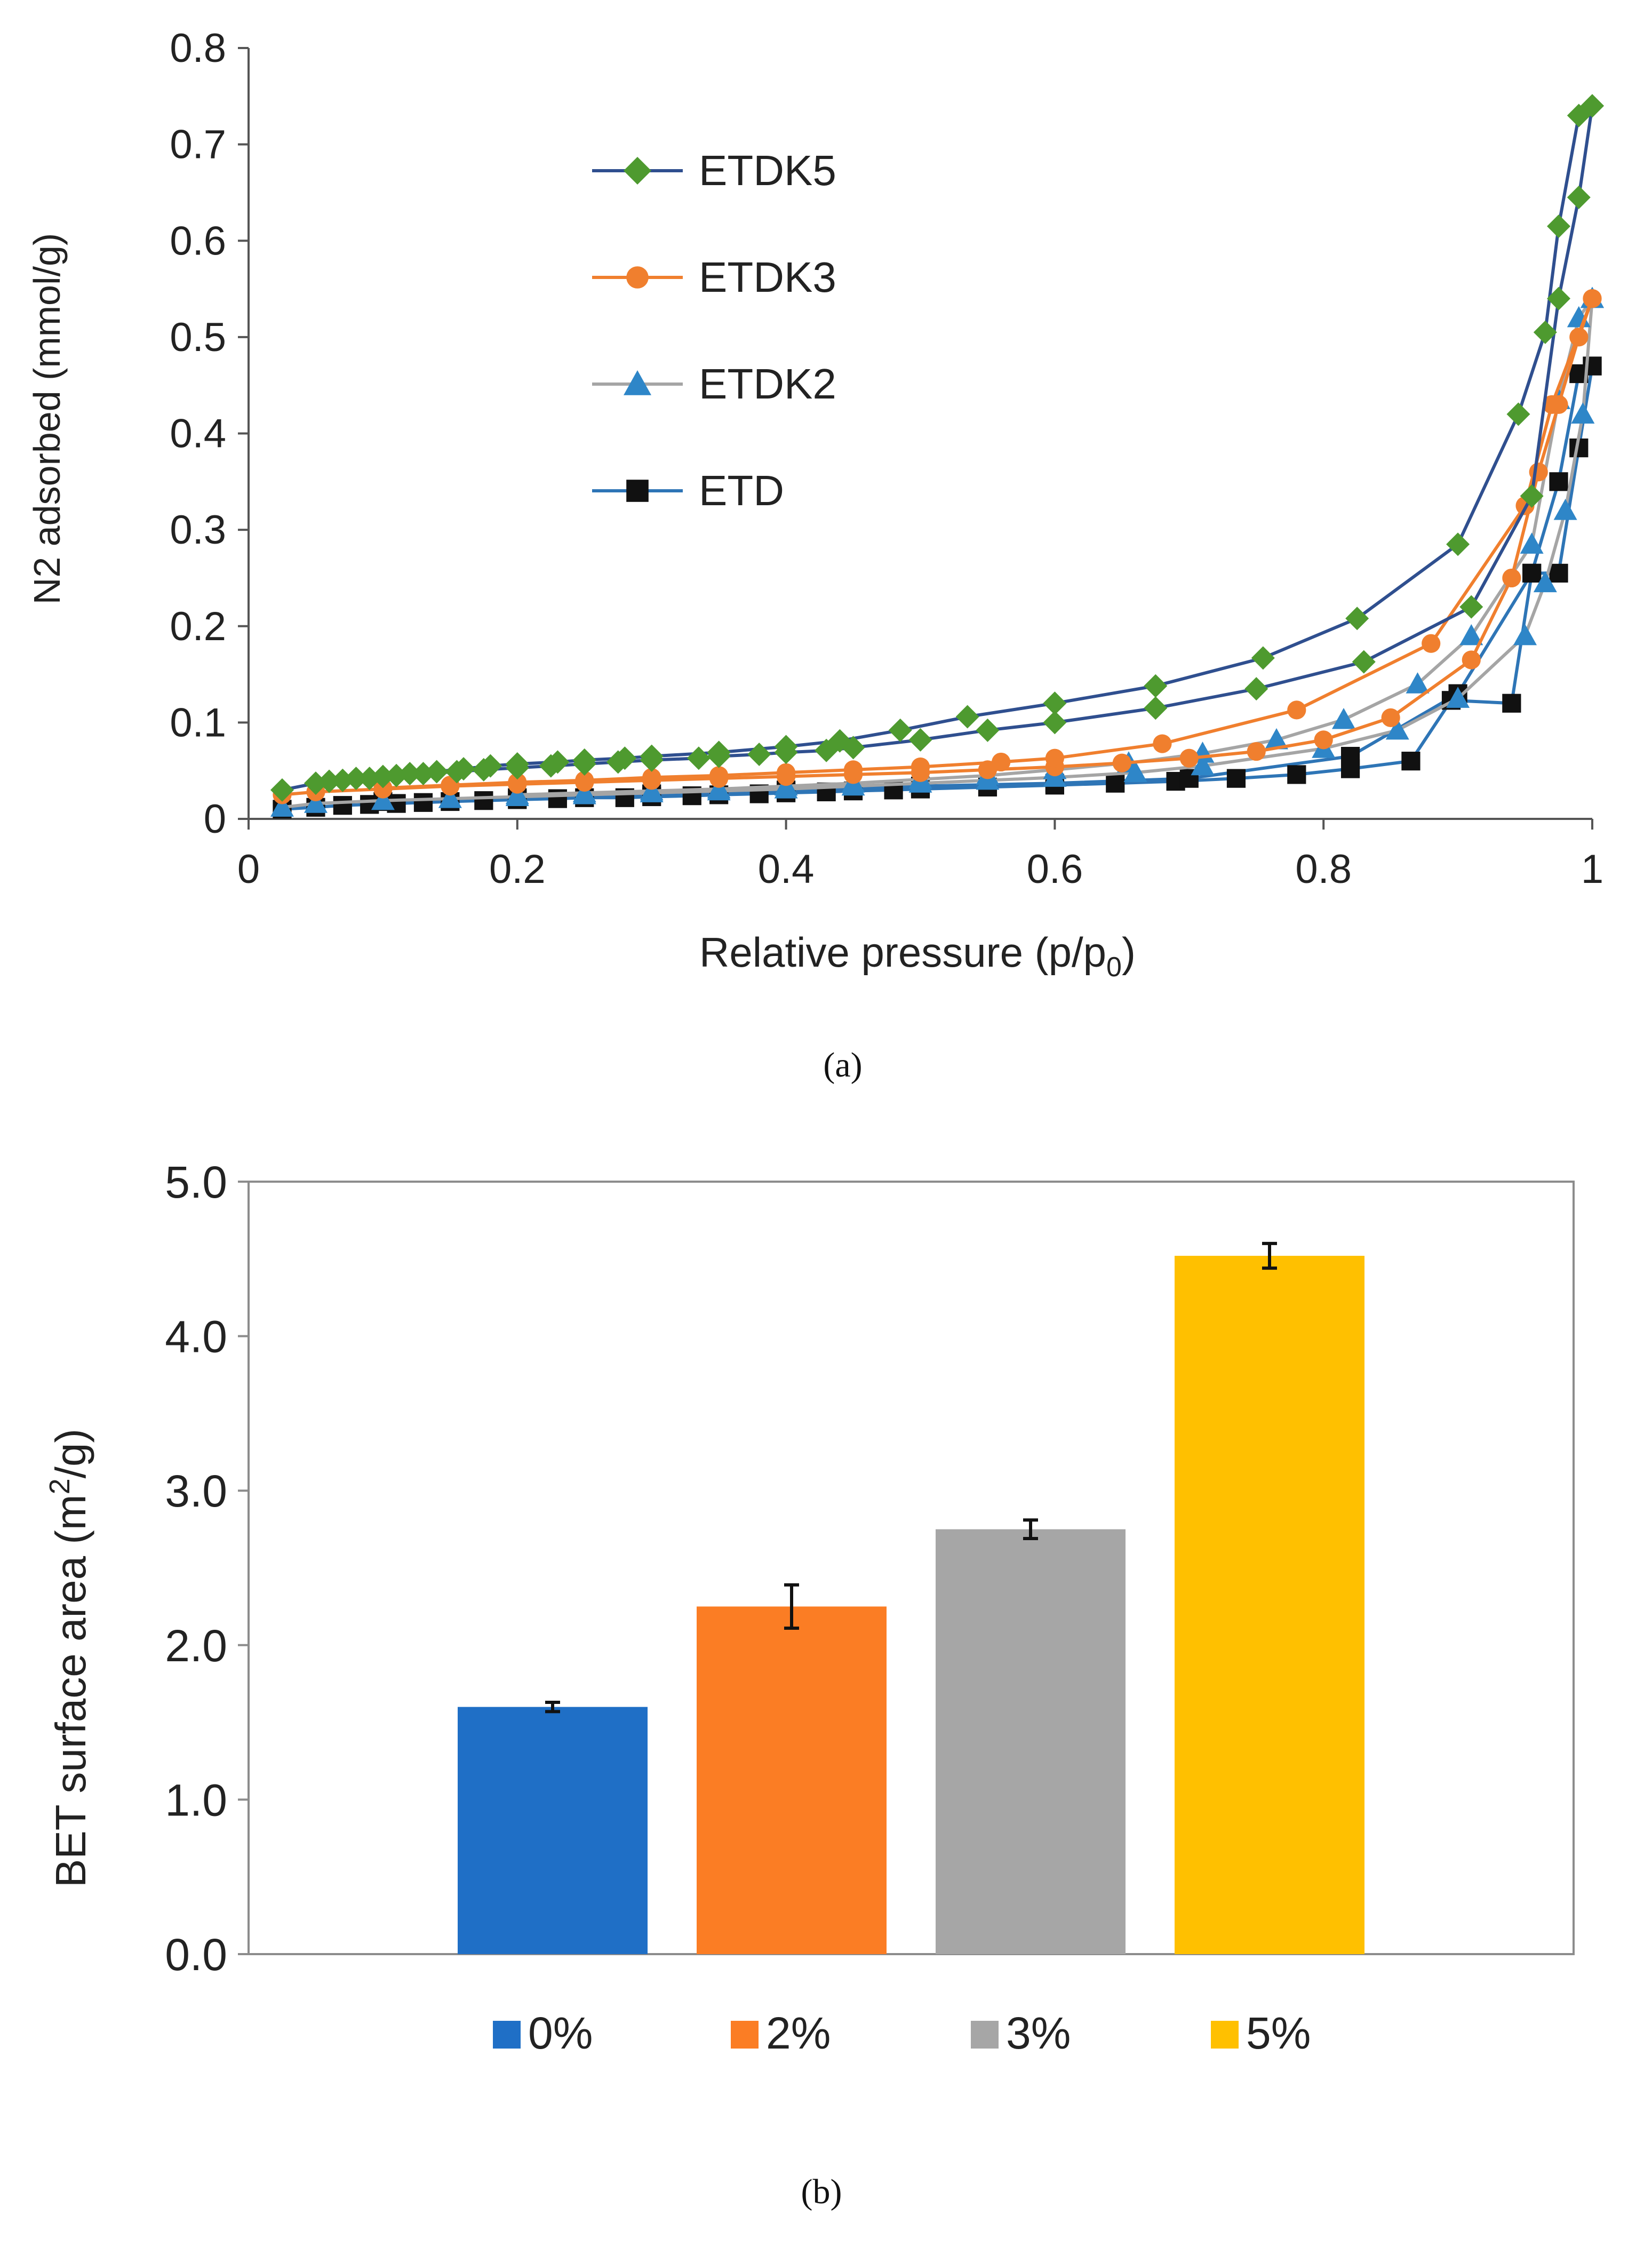 The height and width of the screenshot is (2247, 1652). I want to click on legend-label: ETDK5, so click(767, 170).